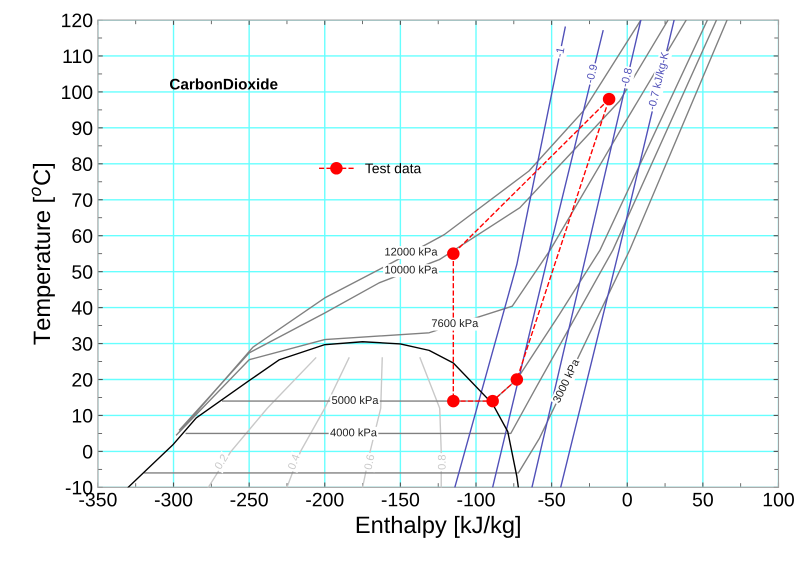 This screenshot has height=572, width=796. What do you see at coordinates (353, 432) in the screenshot?
I see `annotation: 4000 kPa` at bounding box center [353, 432].